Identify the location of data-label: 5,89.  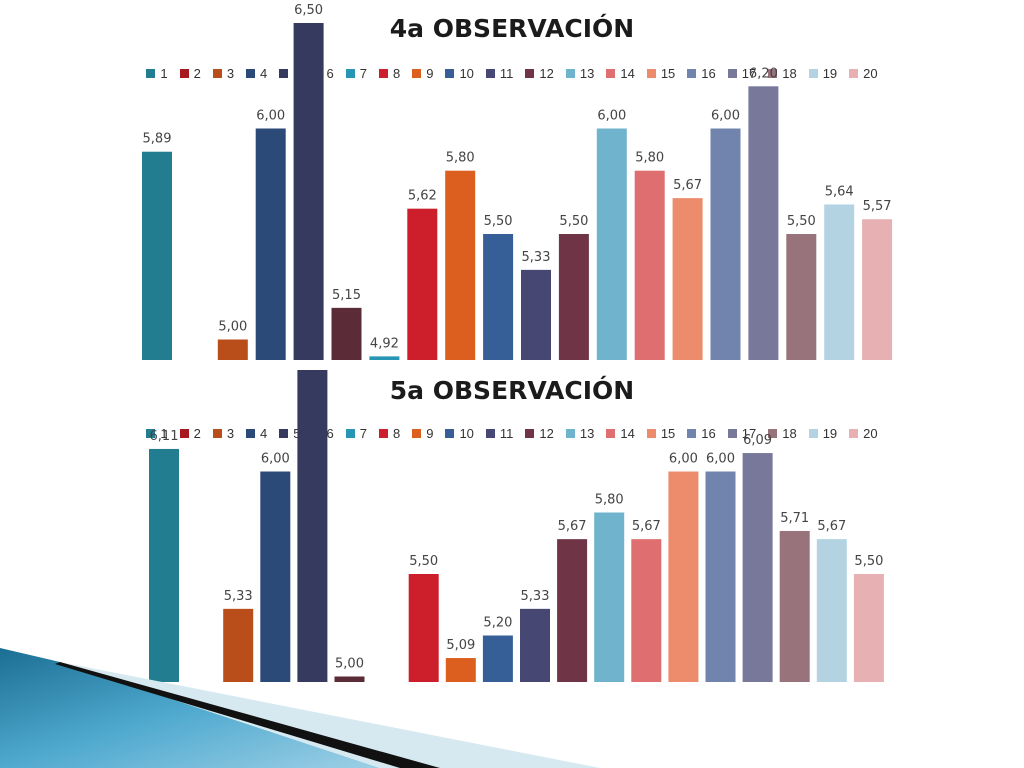
(157, 139).